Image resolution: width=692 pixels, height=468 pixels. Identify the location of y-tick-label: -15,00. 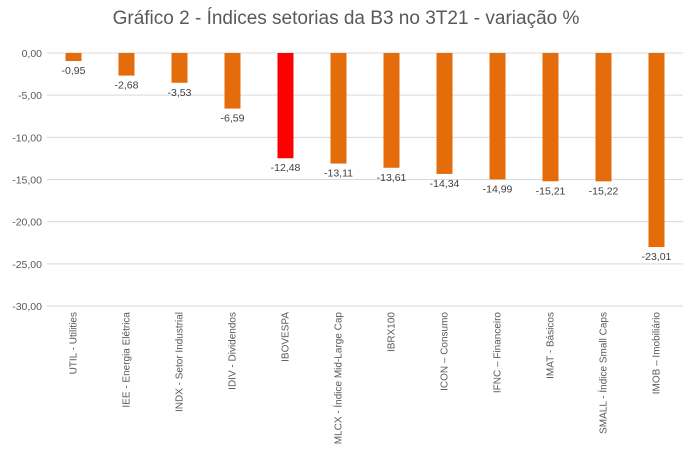
(27, 181).